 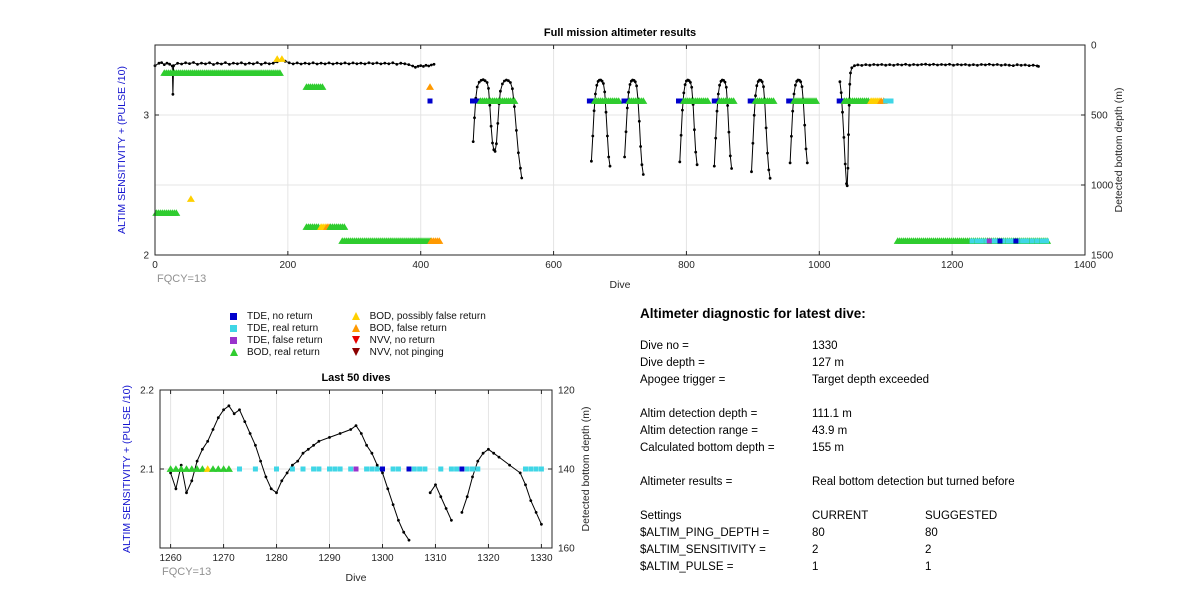 I want to click on y-tick-label-right: 120, so click(x=566, y=391).